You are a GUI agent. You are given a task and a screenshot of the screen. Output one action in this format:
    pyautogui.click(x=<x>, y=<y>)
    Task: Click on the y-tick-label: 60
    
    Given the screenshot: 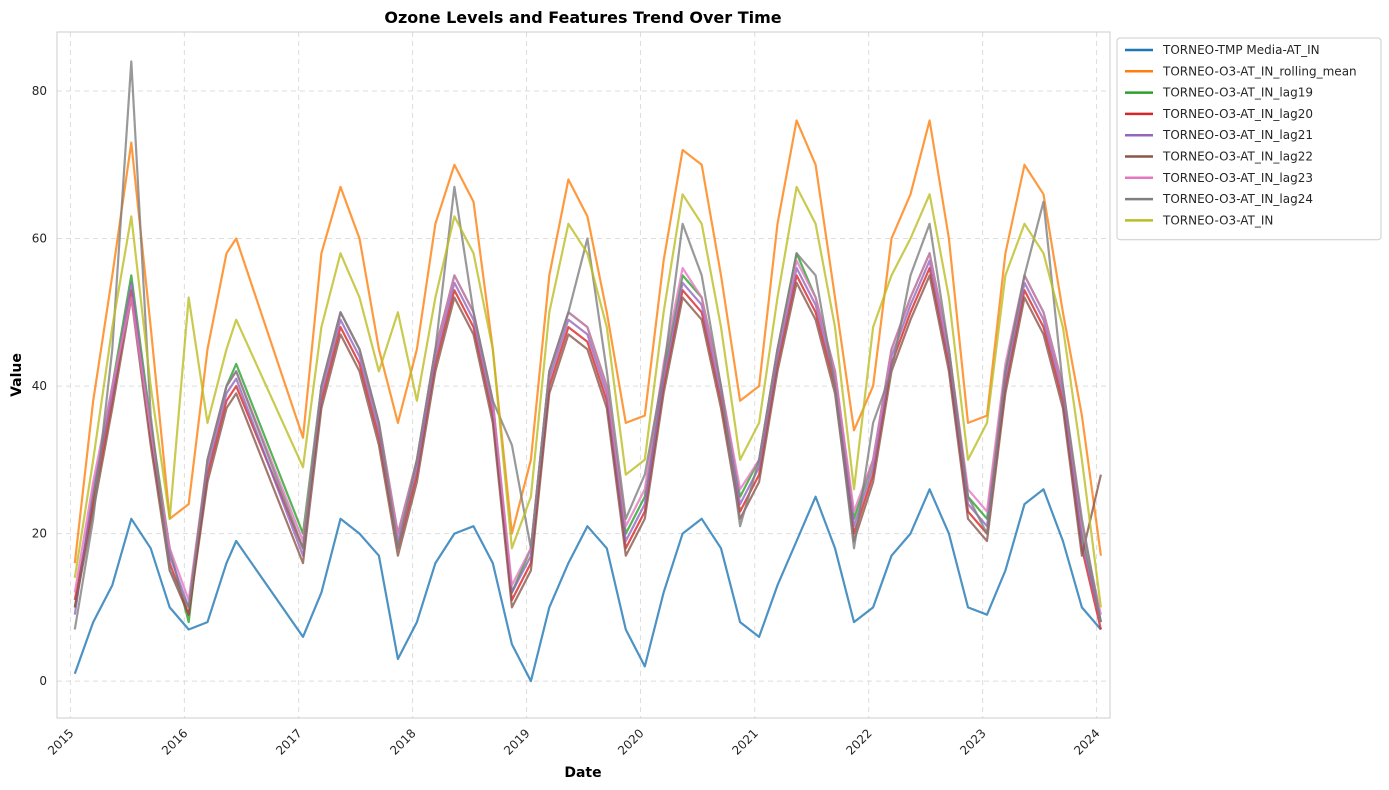 What is the action you would take?
    pyautogui.click(x=39, y=239)
    